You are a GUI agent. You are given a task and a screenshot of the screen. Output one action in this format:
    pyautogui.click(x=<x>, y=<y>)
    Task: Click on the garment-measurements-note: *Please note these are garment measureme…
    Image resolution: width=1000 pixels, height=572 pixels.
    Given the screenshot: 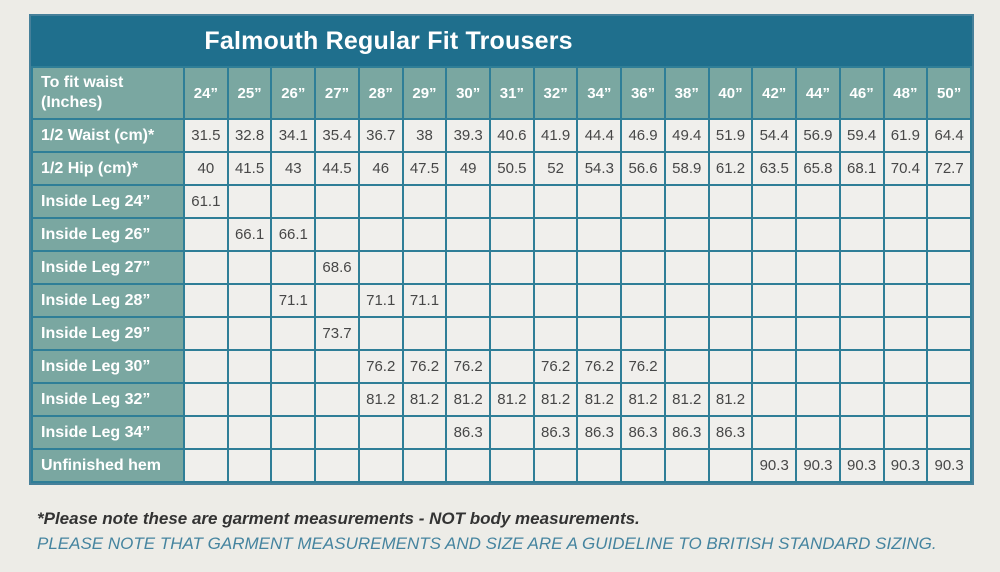 What is the action you would take?
    pyautogui.click(x=338, y=518)
    